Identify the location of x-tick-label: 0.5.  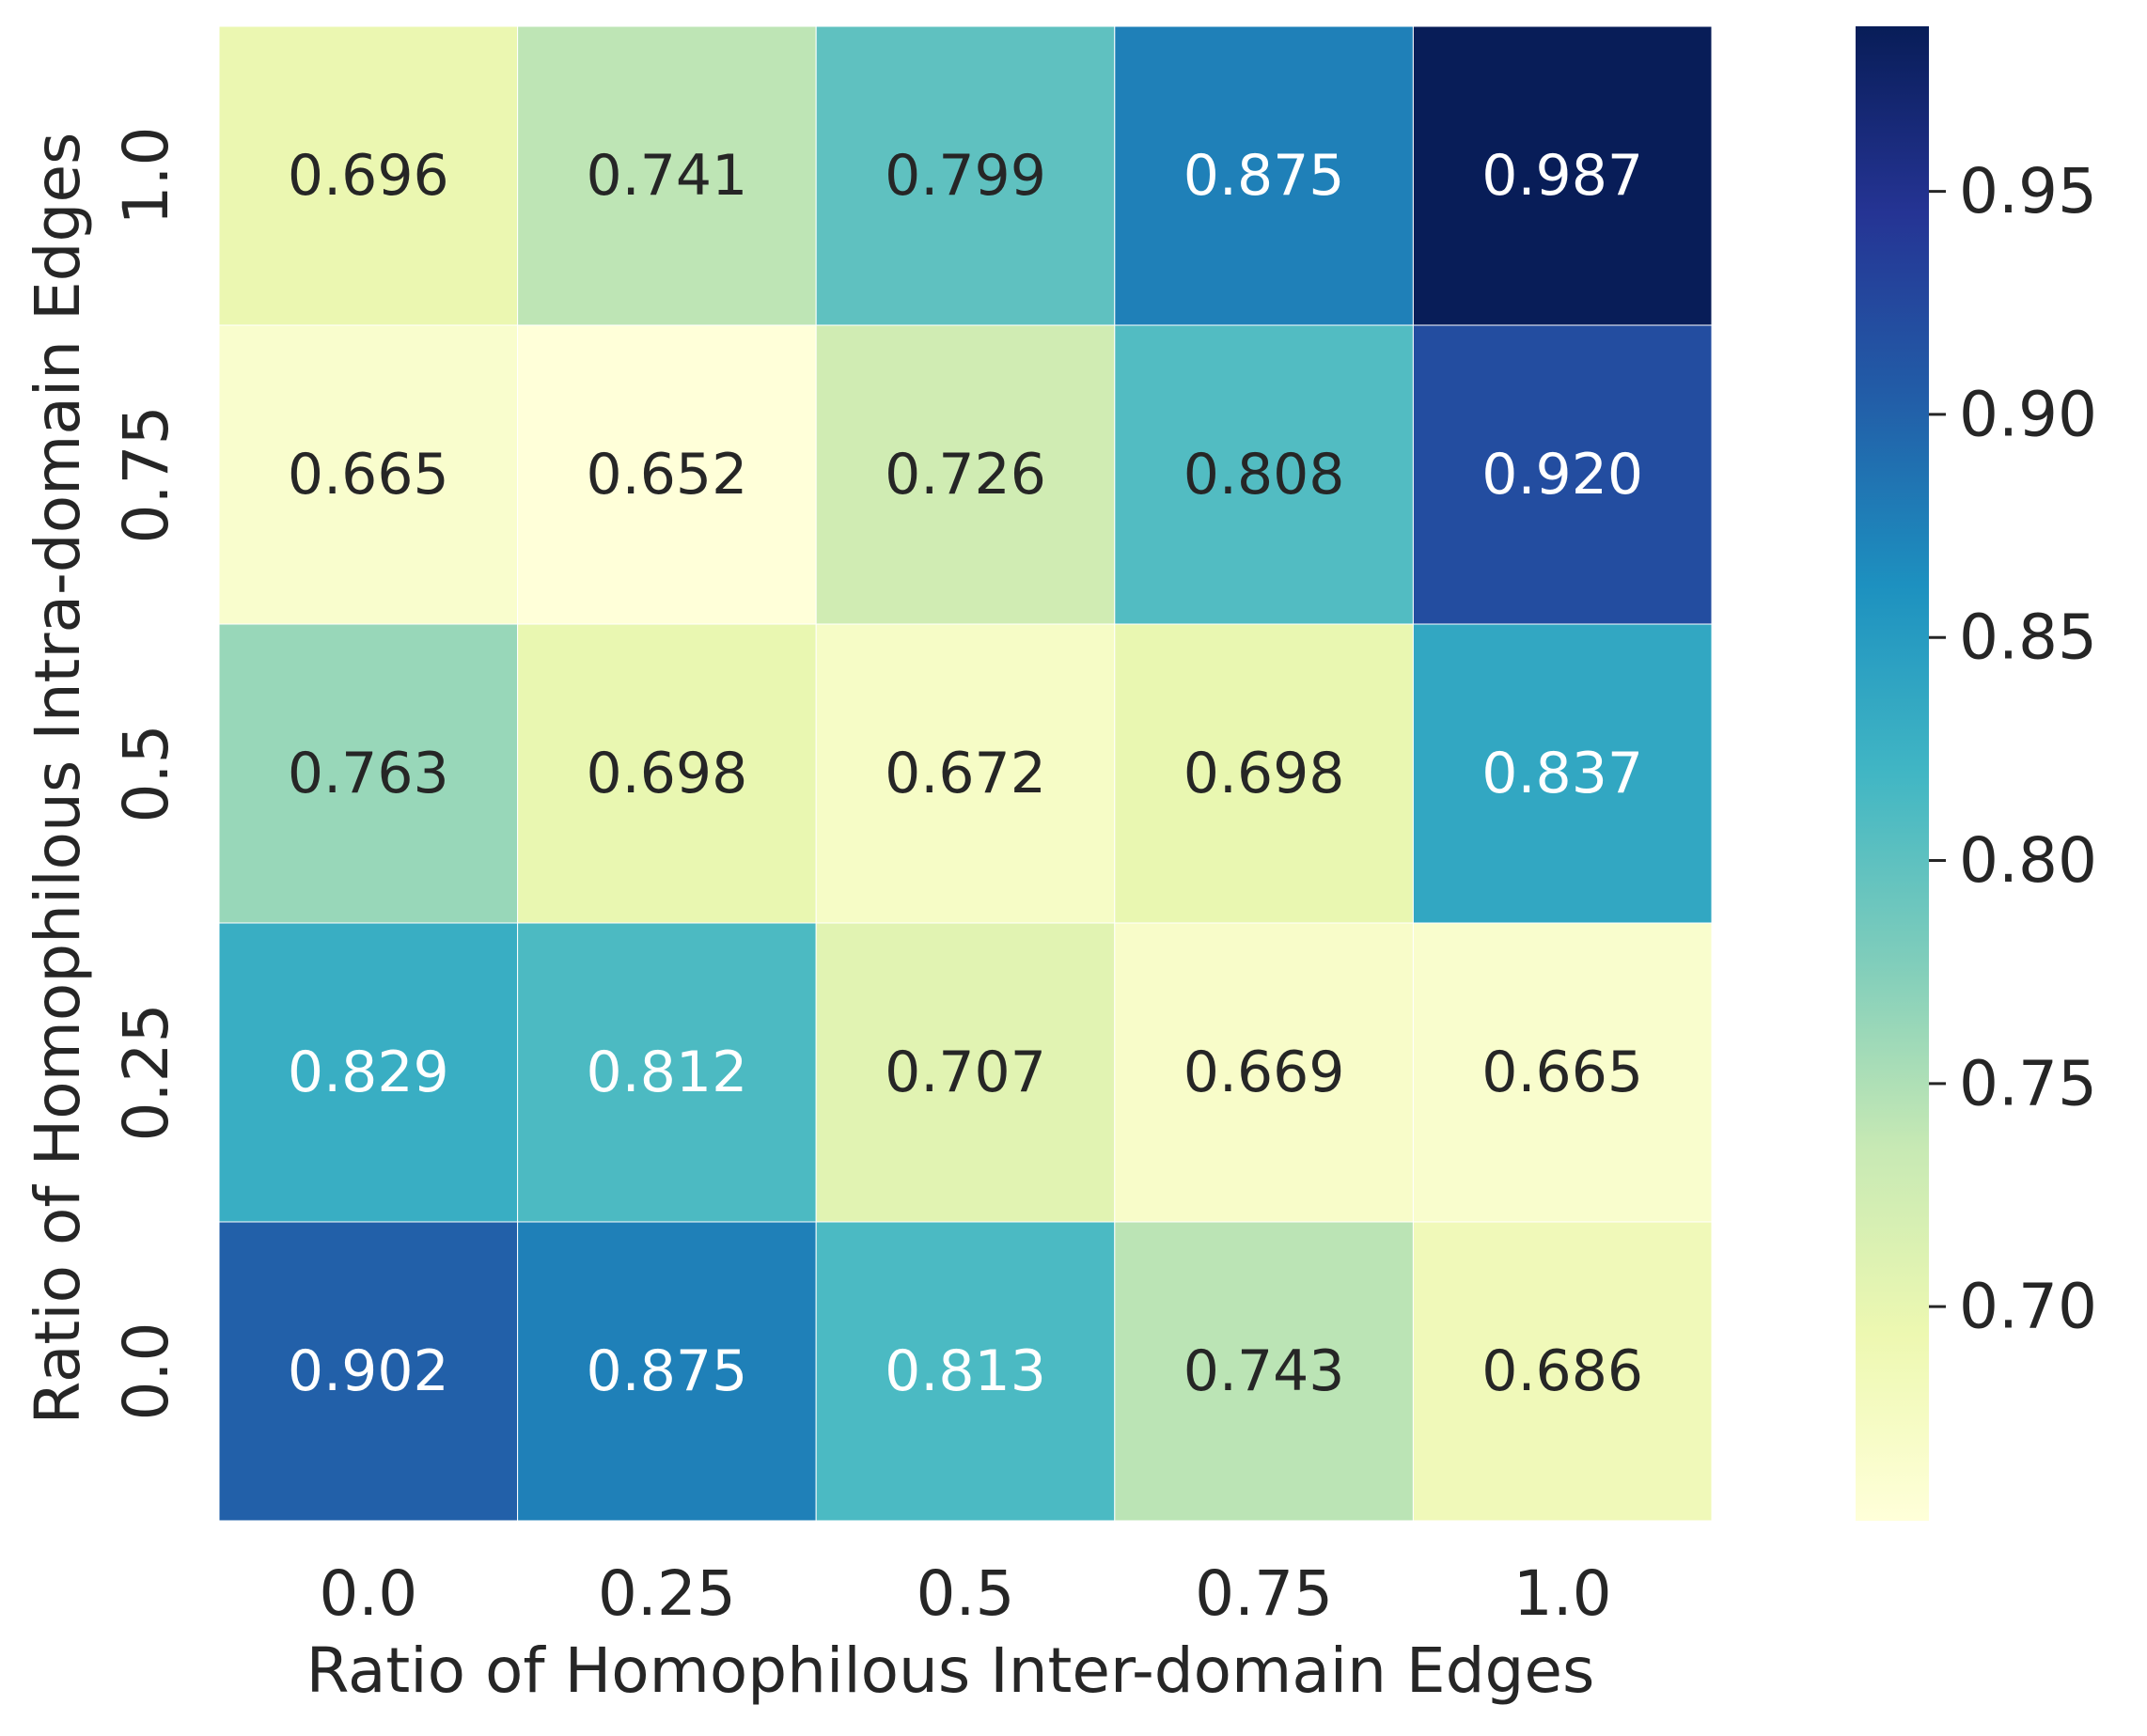
(966, 1593).